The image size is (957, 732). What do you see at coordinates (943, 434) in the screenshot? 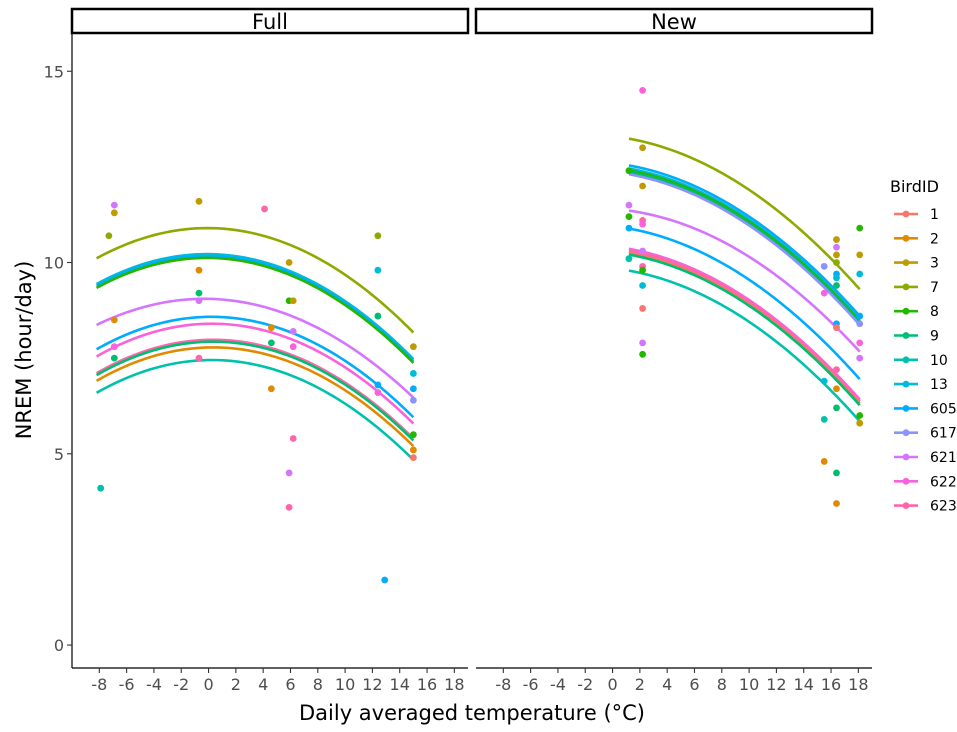
I see `legend-label-617: 617` at bounding box center [943, 434].